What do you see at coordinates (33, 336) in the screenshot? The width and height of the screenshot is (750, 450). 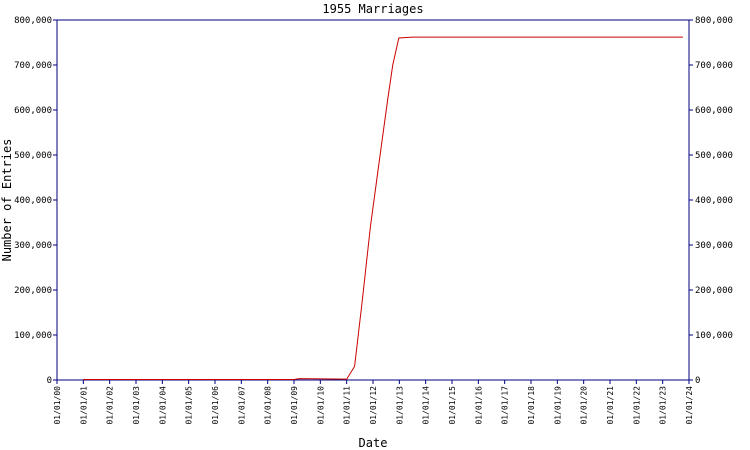 I see `y-tick-label: 100,000` at bounding box center [33, 336].